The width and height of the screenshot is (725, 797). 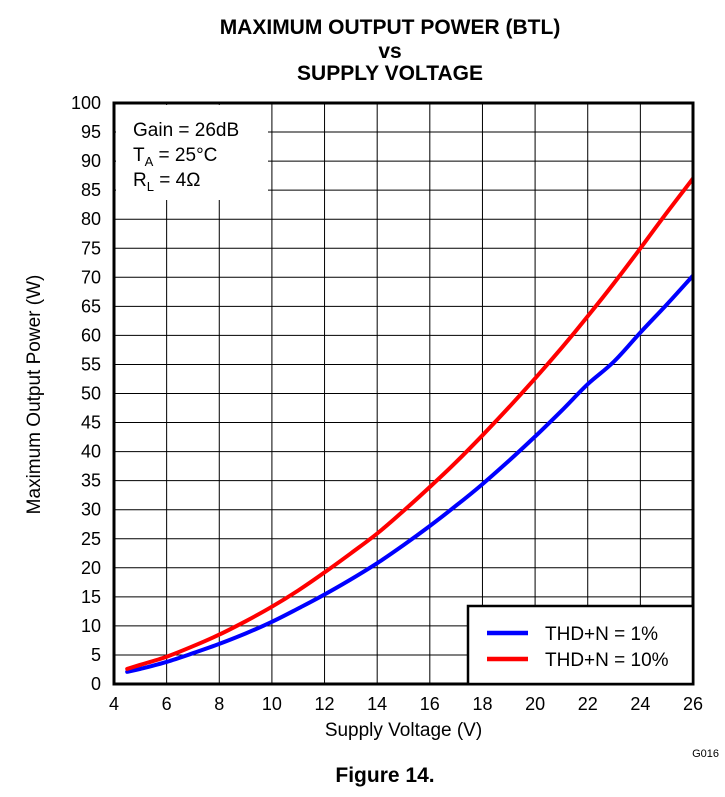 What do you see at coordinates (377, 704) in the screenshot?
I see `x-tick-label: 14` at bounding box center [377, 704].